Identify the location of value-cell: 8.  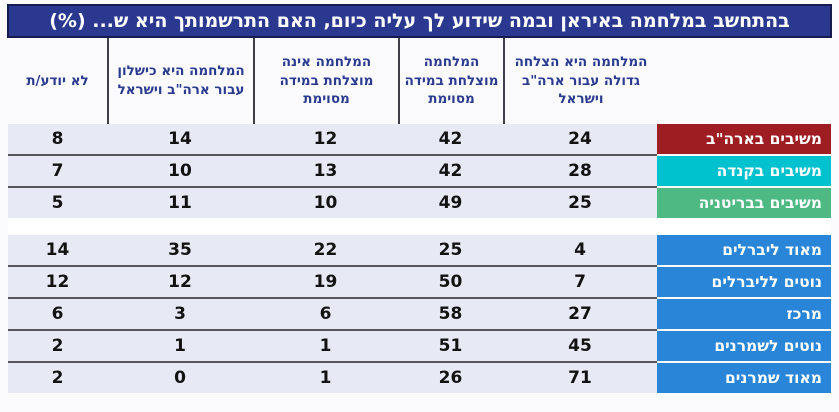
(57, 139).